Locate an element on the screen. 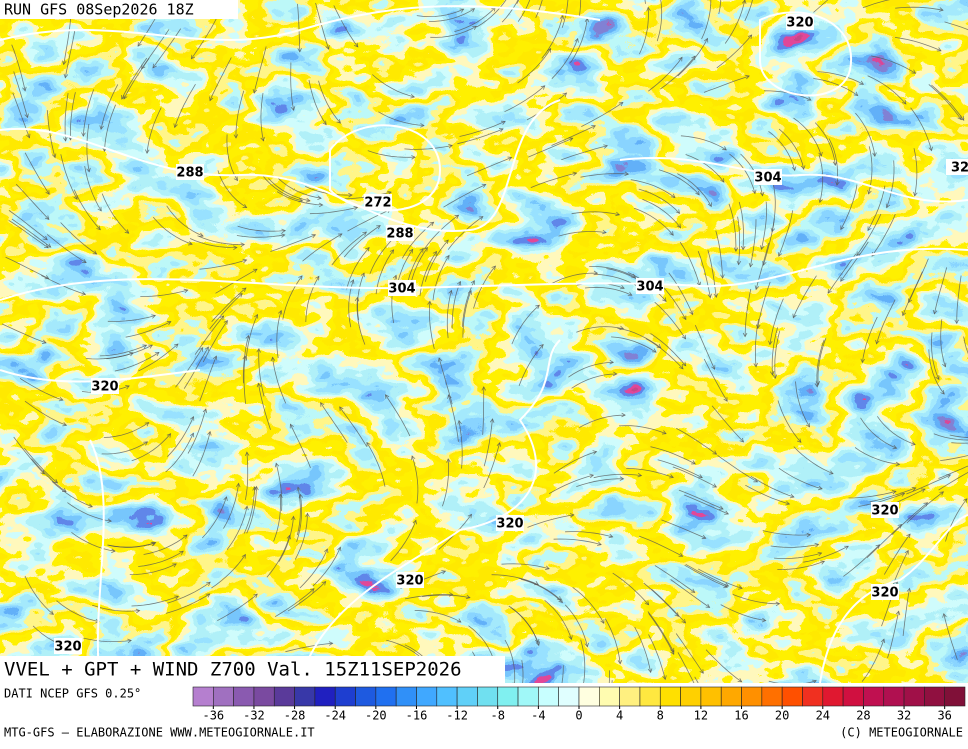 The width and height of the screenshot is (968, 749). tick-label: 24 is located at coordinates (823, 716).